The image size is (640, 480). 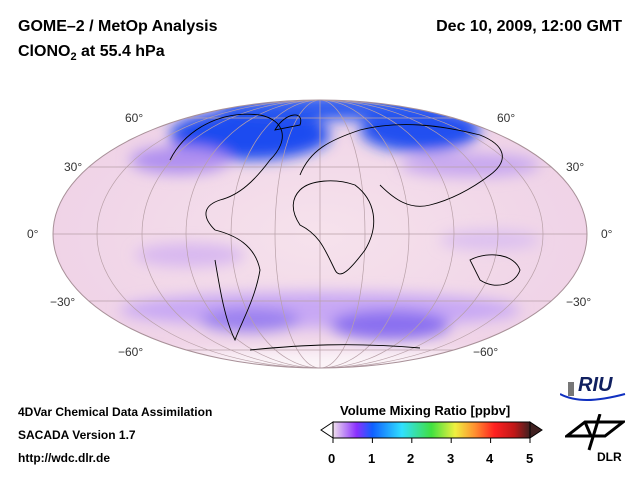 I want to click on riu-logo: RIU, so click(x=595, y=387).